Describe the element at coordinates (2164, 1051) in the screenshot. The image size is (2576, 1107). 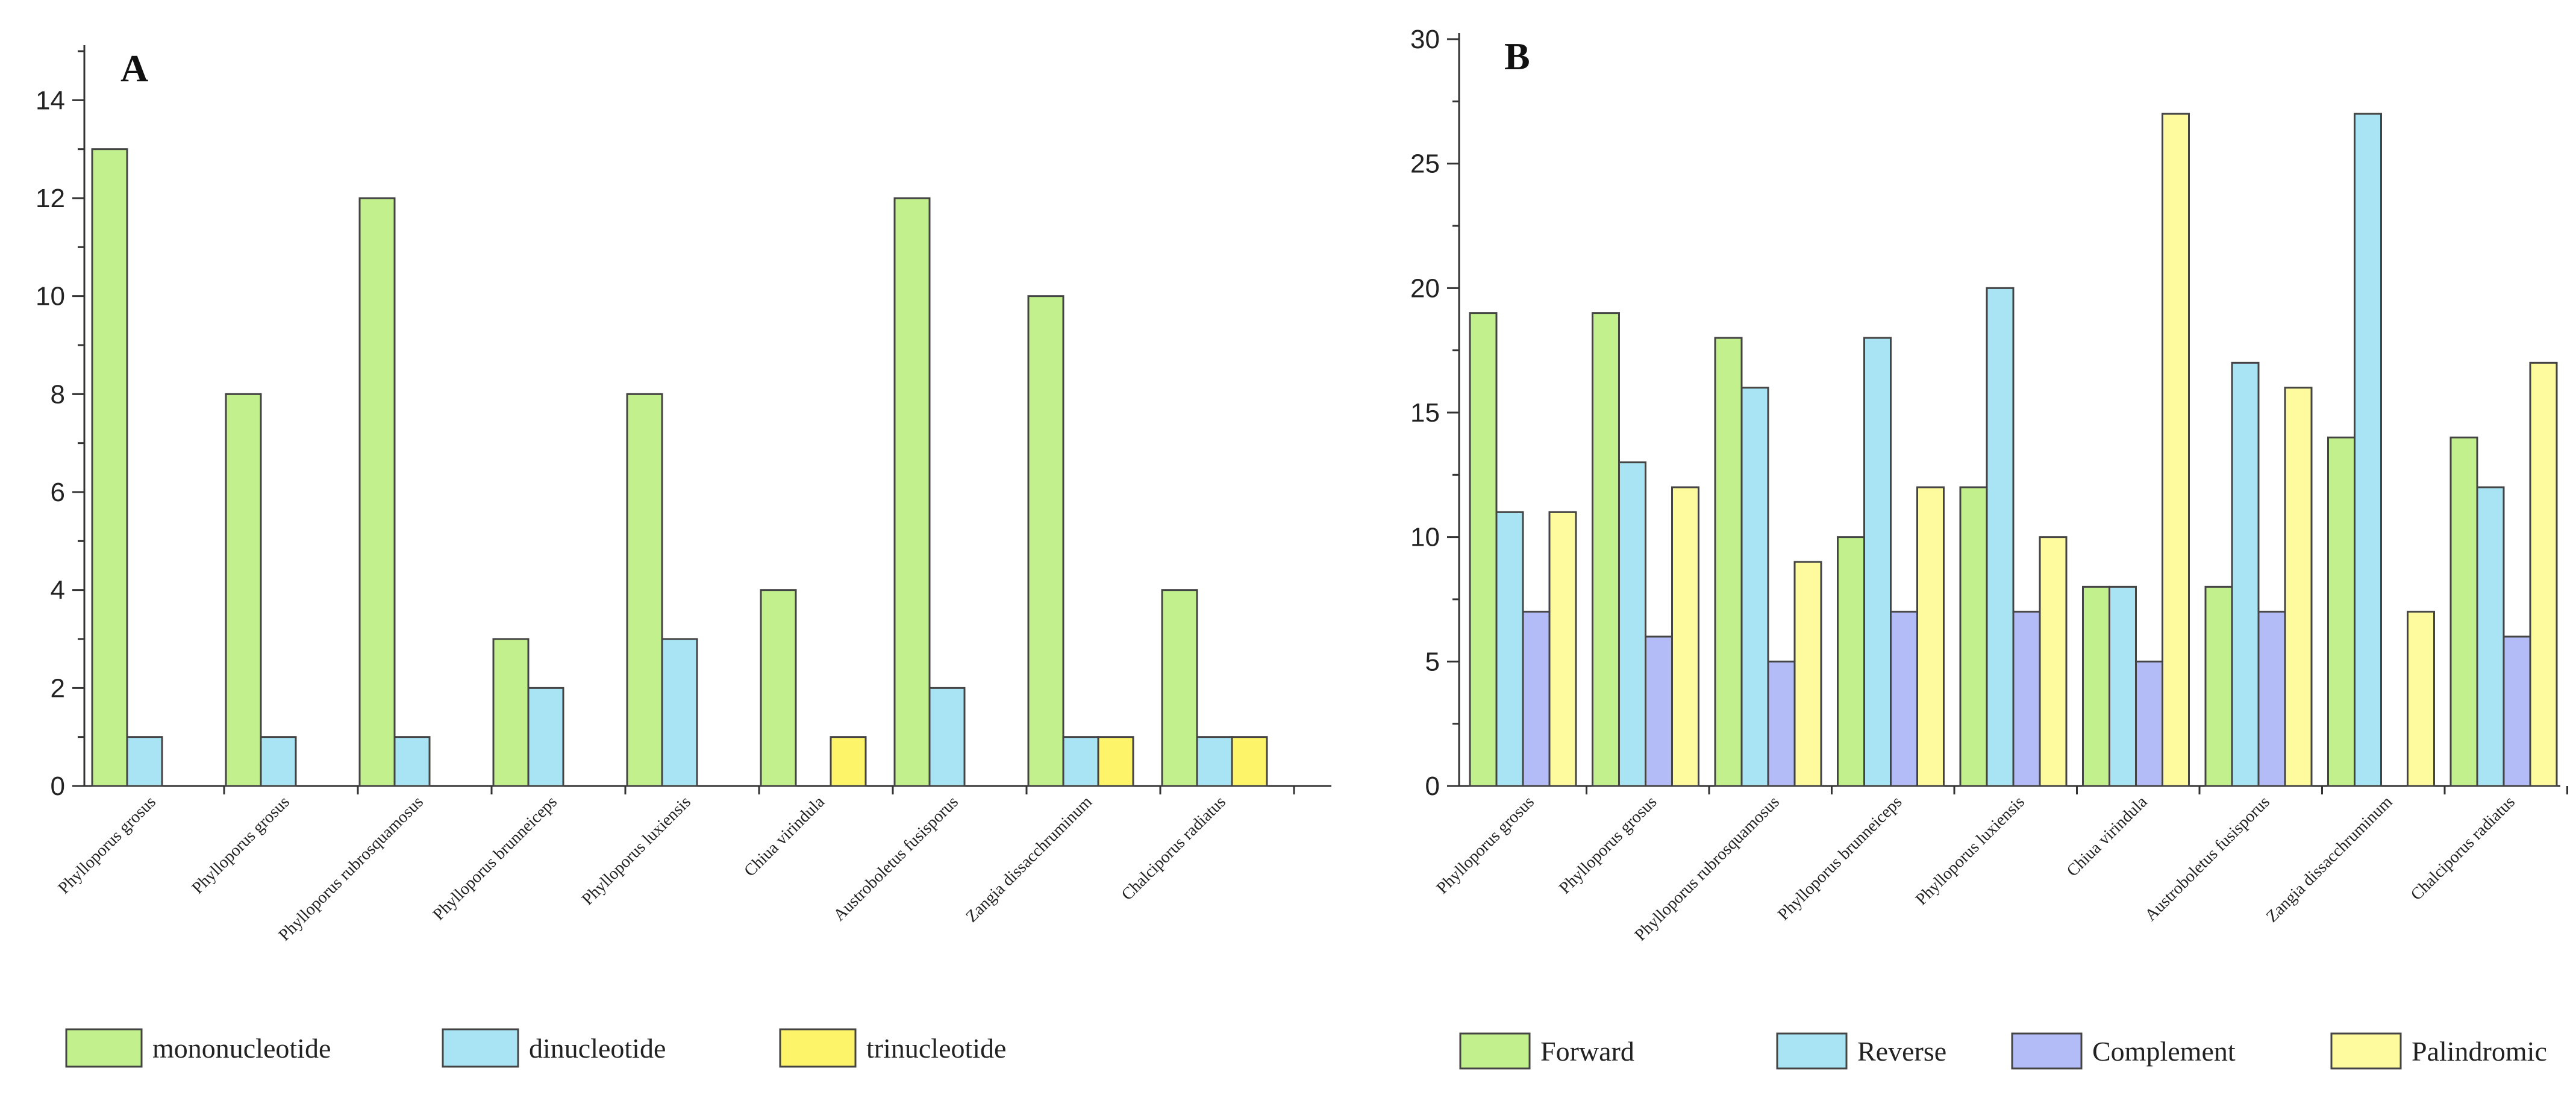
I see `panel-b-legend-label-complement: Complement` at that location.